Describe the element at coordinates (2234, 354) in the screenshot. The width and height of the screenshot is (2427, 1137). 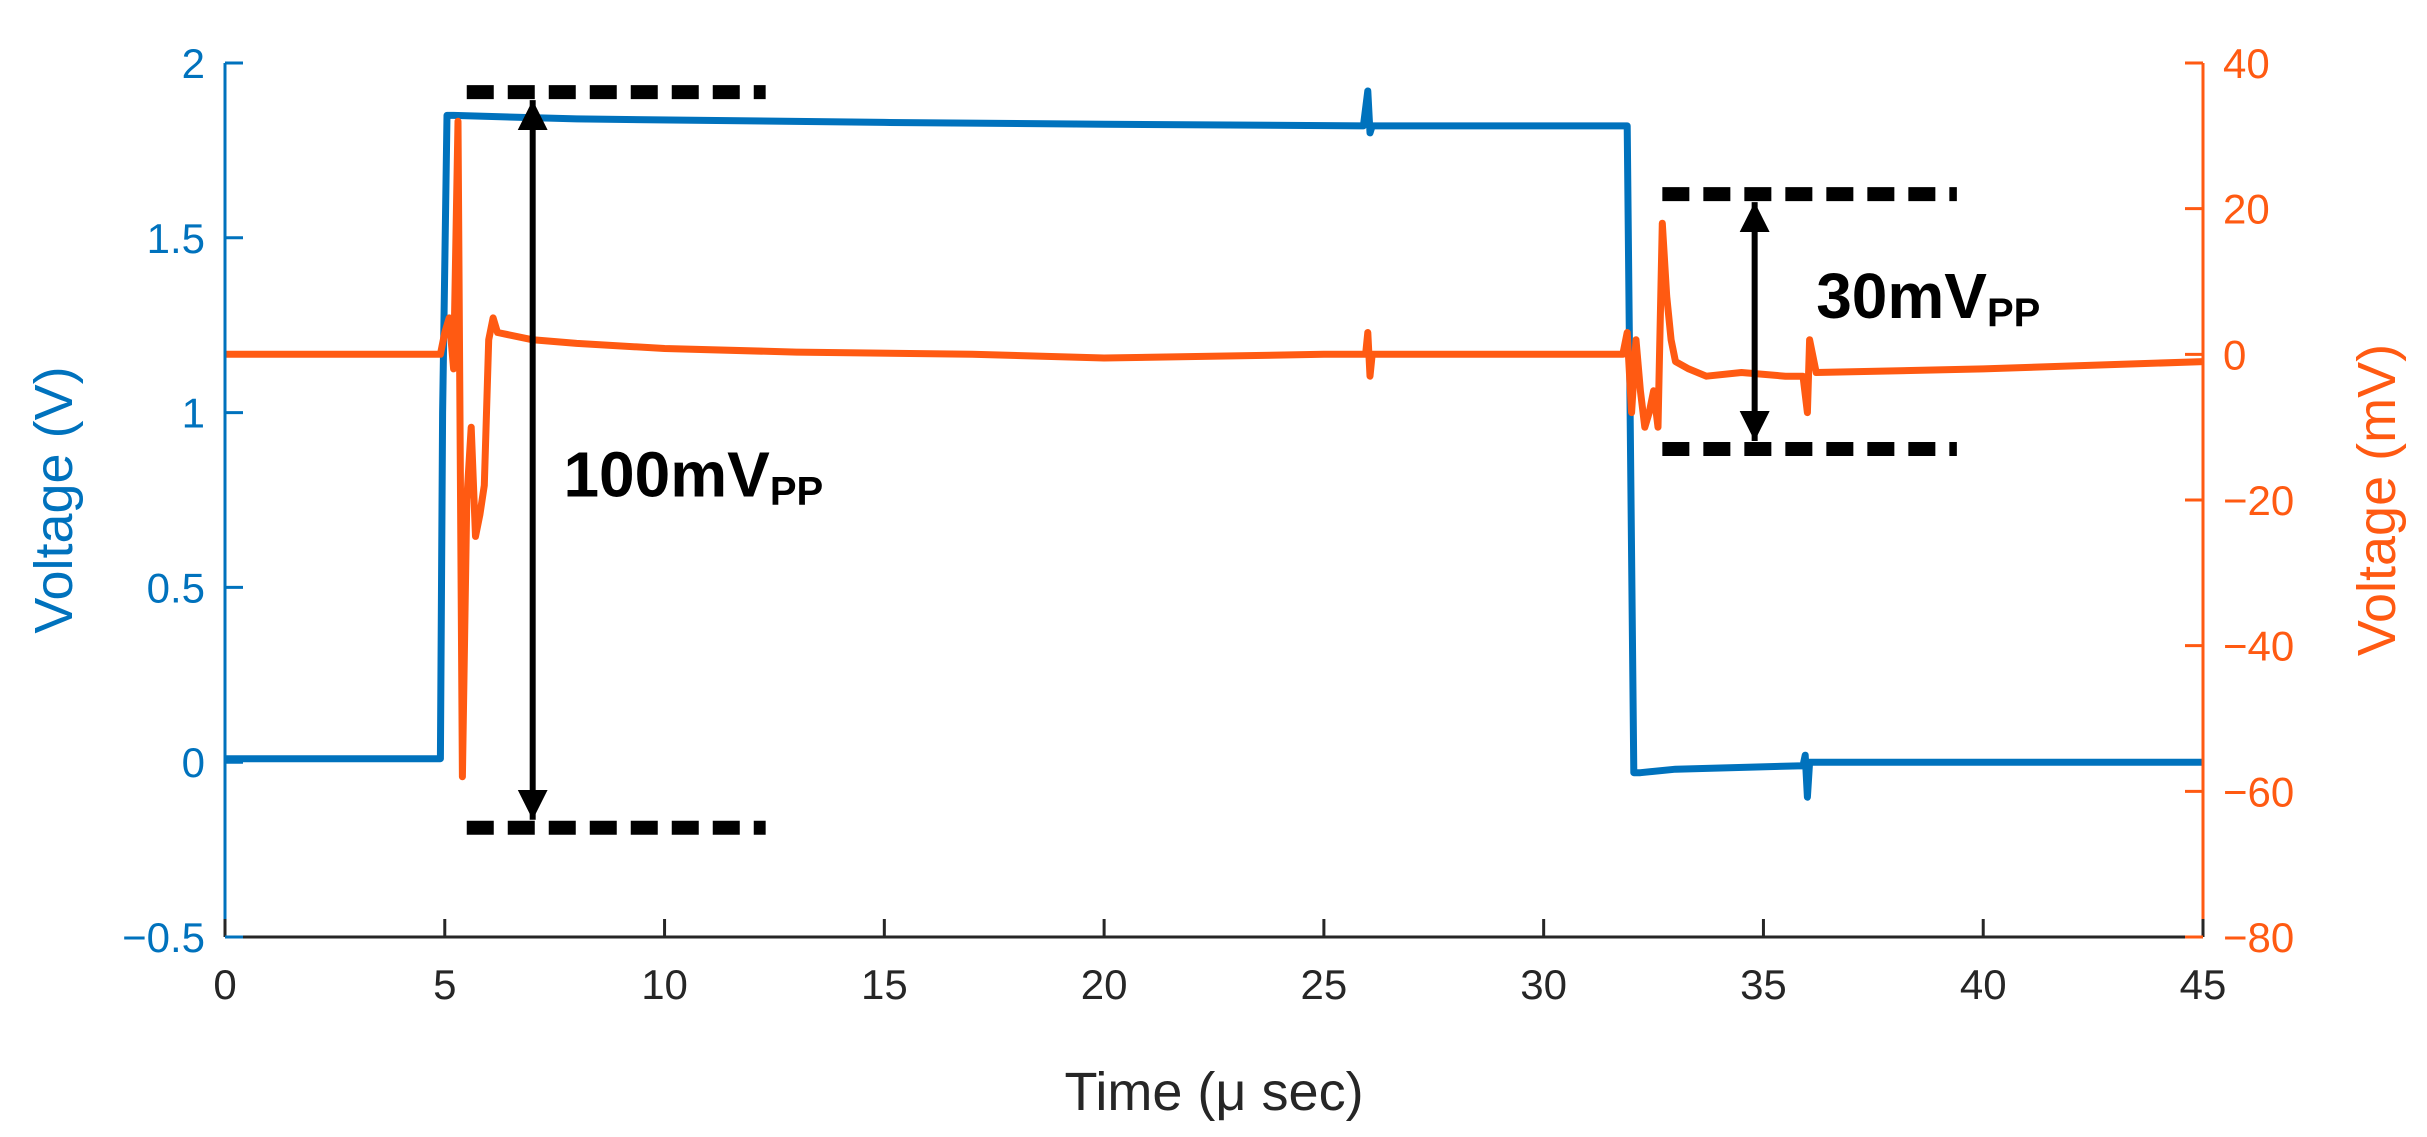
I see `y-right-tick-label: 0` at that location.